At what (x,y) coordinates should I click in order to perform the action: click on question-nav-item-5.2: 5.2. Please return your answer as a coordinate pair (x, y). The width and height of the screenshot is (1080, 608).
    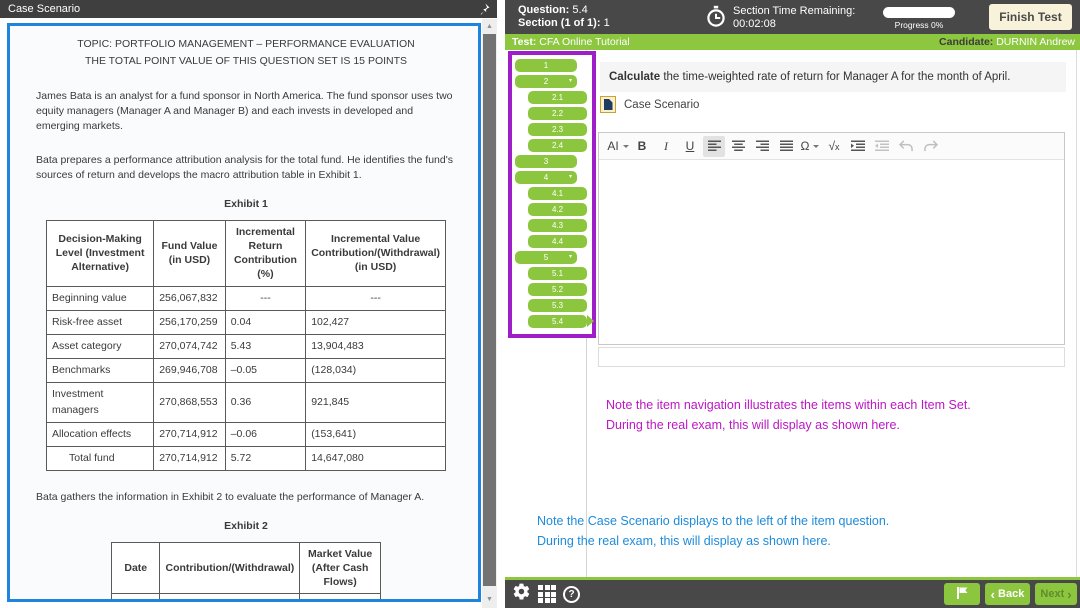
    Looking at the image, I should click on (557, 289).